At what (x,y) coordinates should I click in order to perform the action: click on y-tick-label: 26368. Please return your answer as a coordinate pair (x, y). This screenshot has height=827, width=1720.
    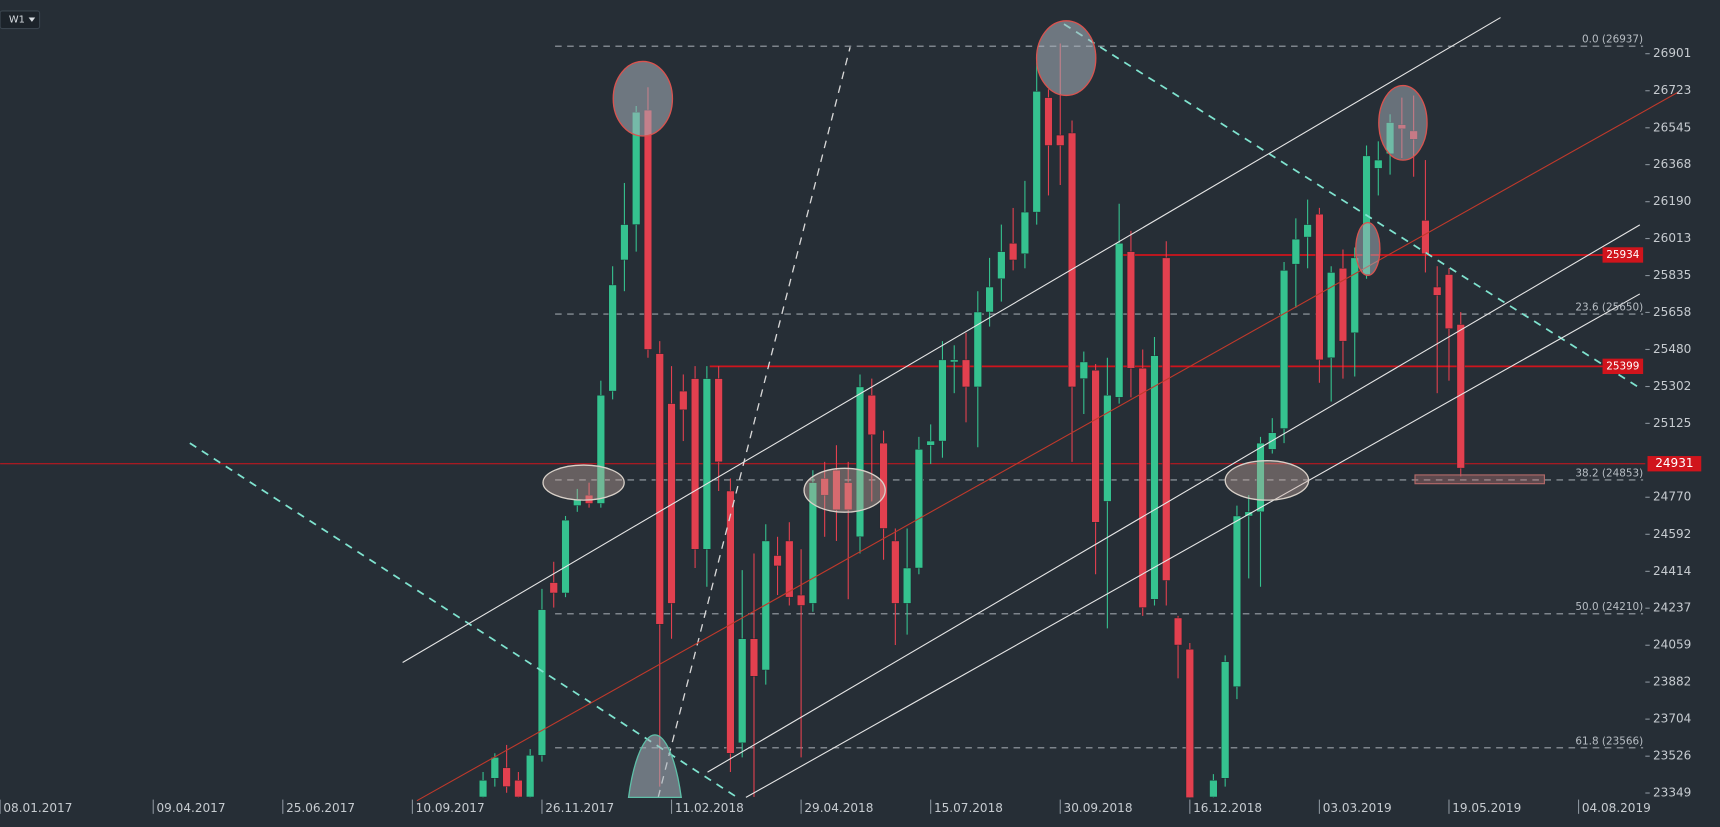
    Looking at the image, I should click on (1672, 164).